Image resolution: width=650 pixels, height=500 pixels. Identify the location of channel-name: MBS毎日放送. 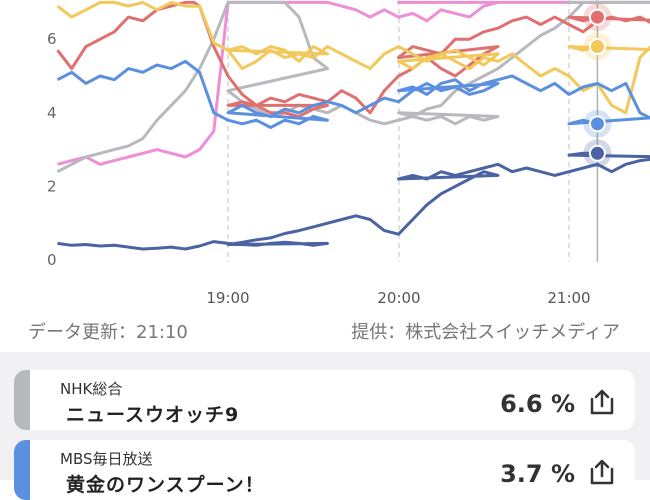
(106, 458).